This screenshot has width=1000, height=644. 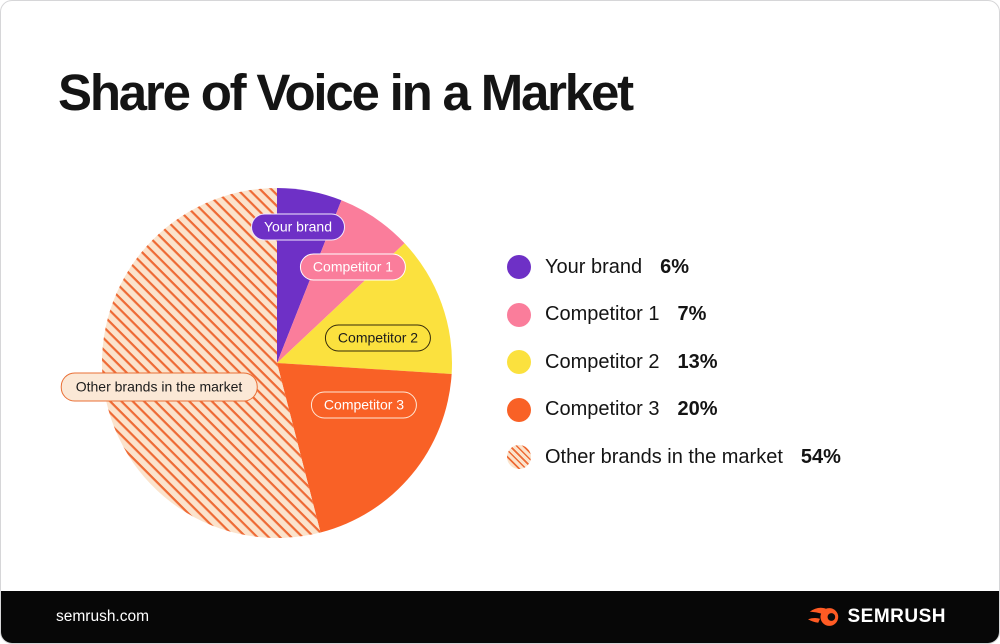 What do you see at coordinates (519, 457) in the screenshot?
I see `legend-swatch-other-brands-icon` at bounding box center [519, 457].